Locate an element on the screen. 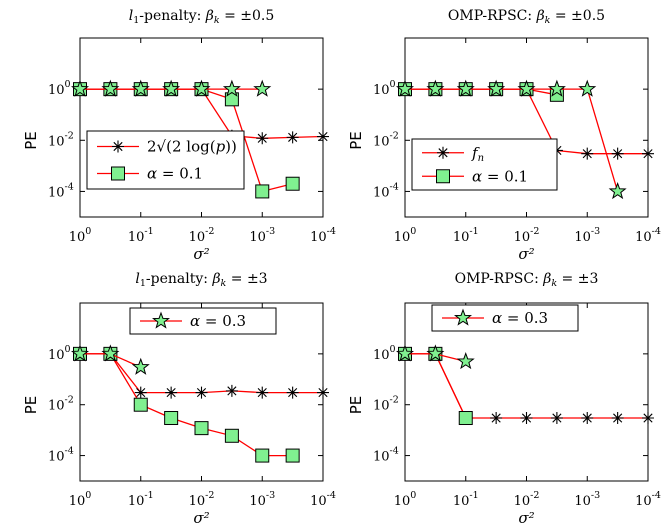 This screenshot has height=526, width=668. legend-label: fn is located at coordinates (477, 154).